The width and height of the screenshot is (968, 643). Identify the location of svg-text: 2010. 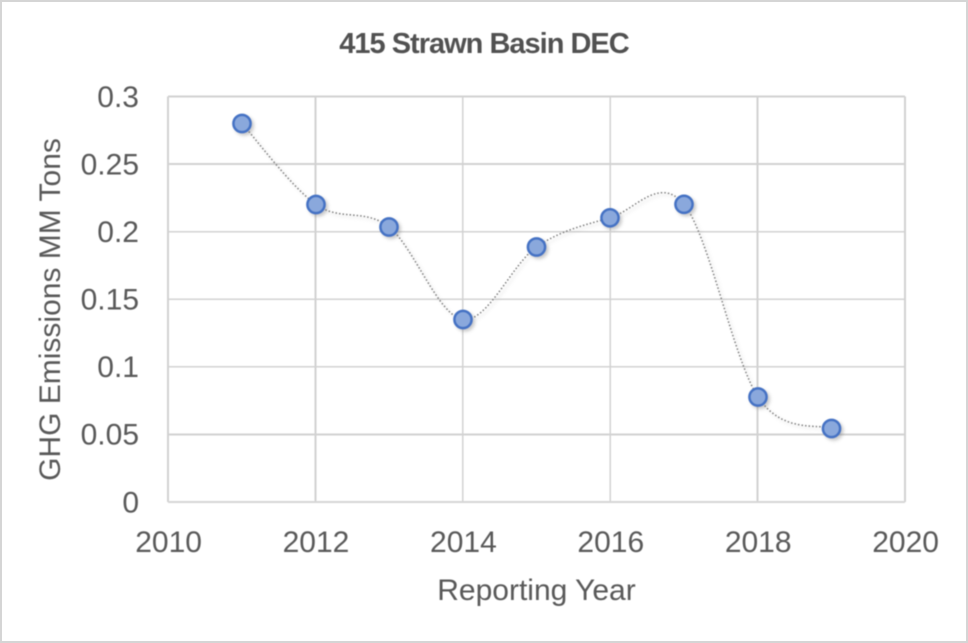
(168, 542).